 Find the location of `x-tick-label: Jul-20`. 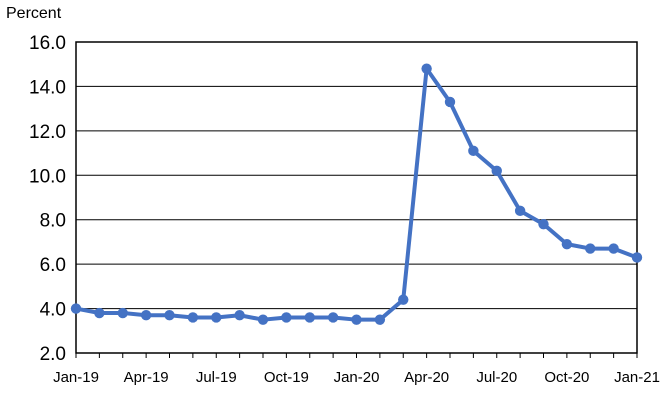

x-tick-label: Jul-20 is located at coordinates (496, 377).